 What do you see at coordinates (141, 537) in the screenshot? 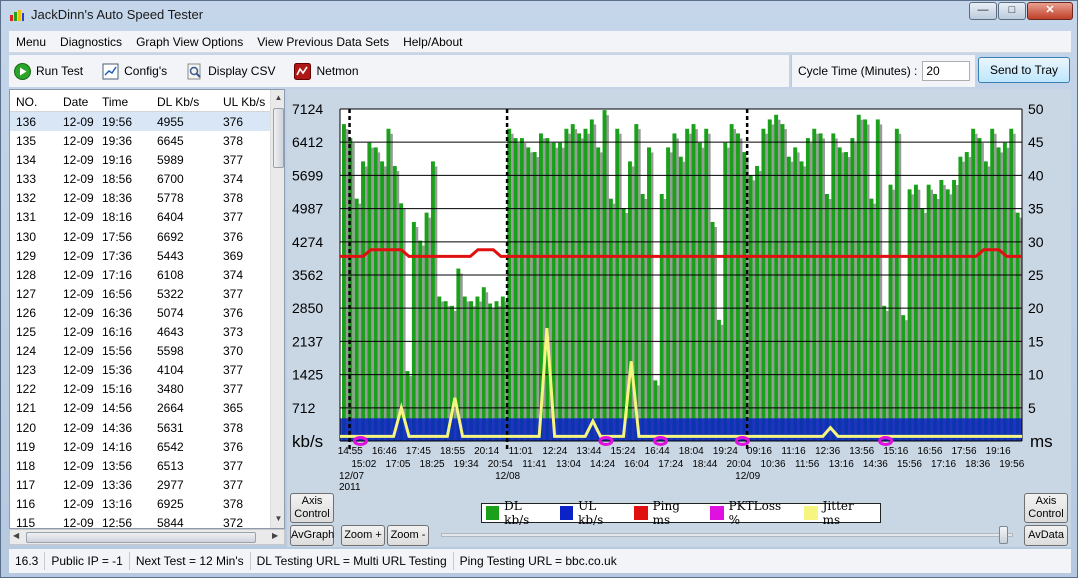
I see `horizontal-scroll-thumb` at bounding box center [141, 537].